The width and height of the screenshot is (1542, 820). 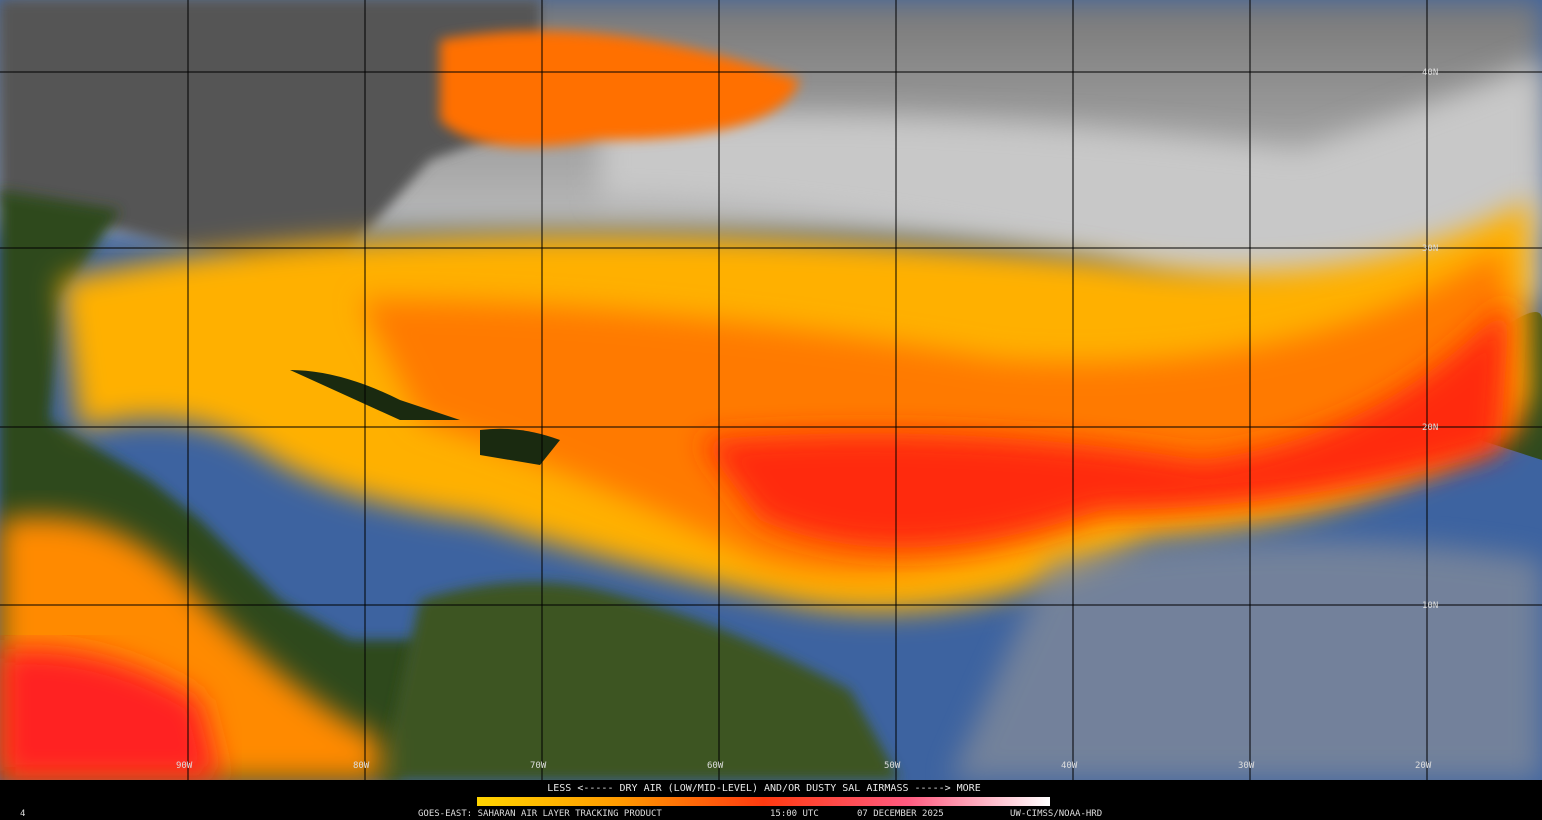 I want to click on colorbar, so click(x=763, y=801).